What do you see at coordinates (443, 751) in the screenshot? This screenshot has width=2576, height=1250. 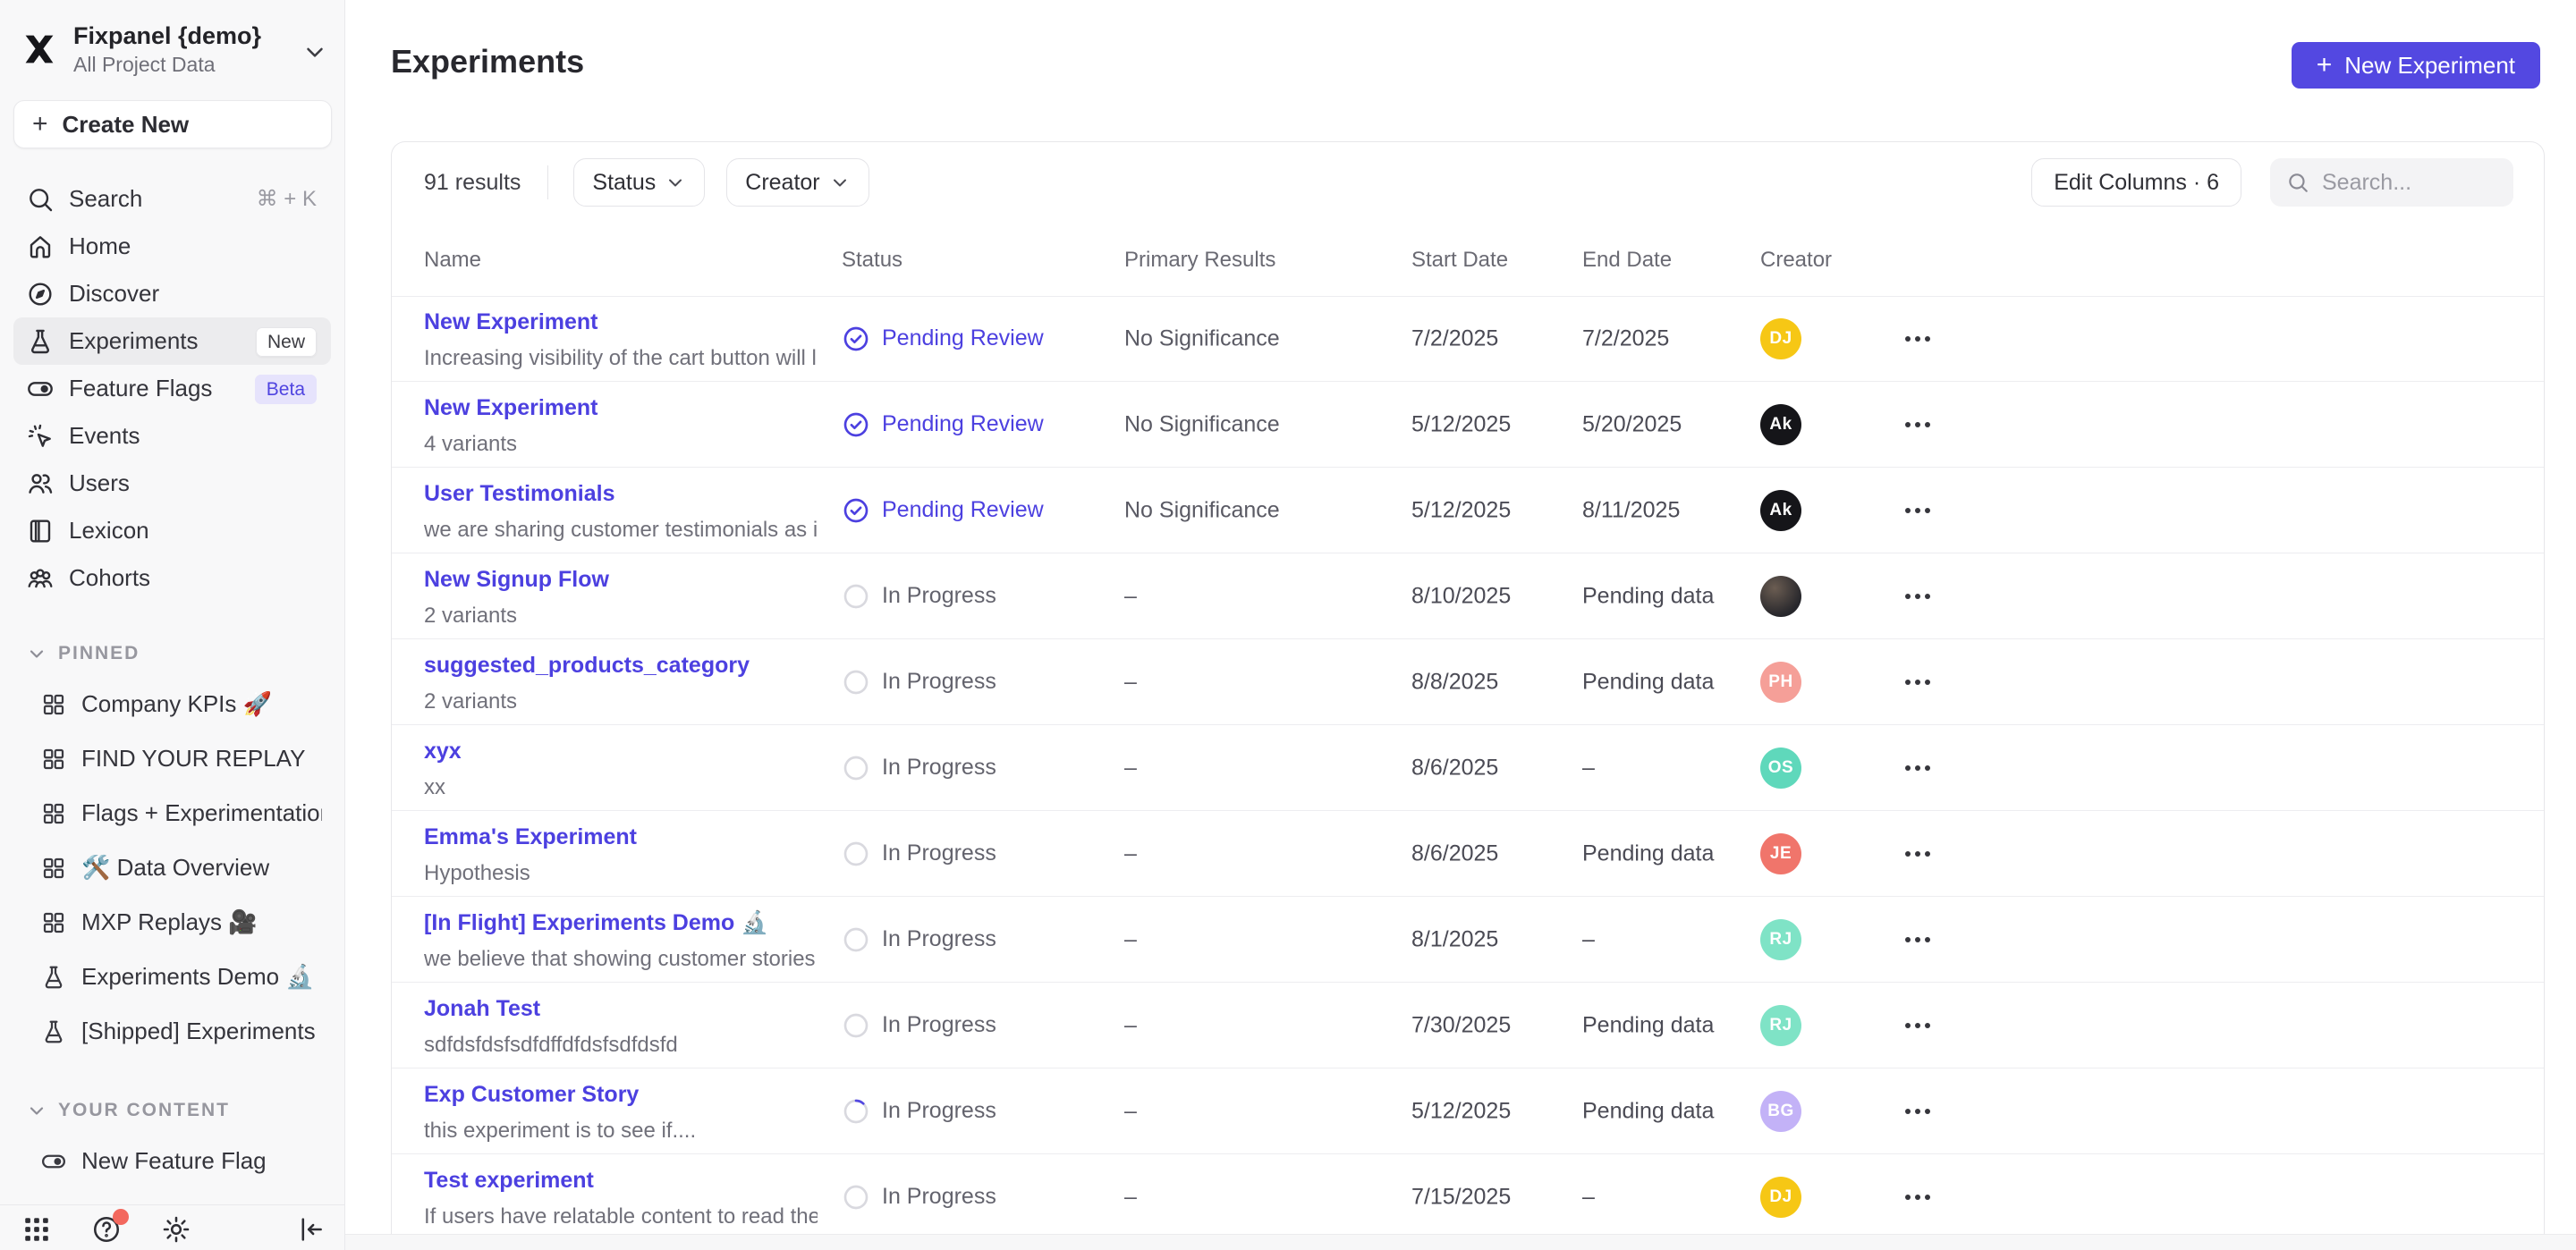 I see `experiment-name-link: xyx` at bounding box center [443, 751].